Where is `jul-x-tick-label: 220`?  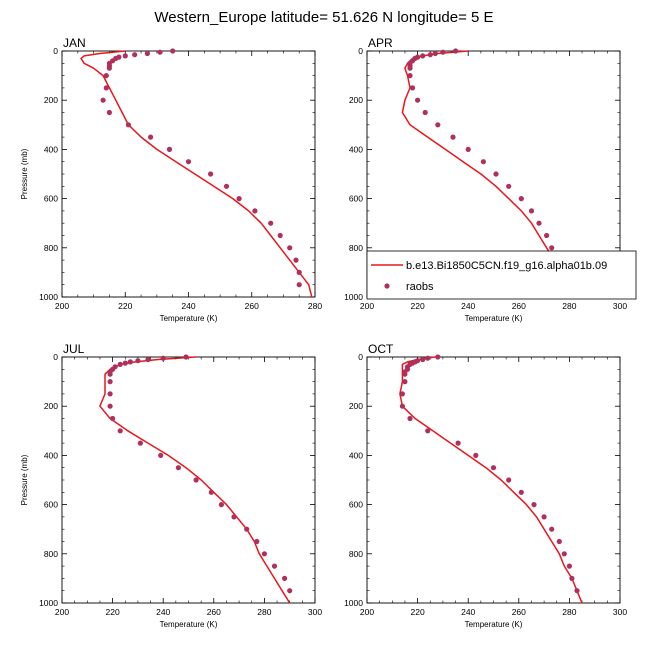
jul-x-tick-label: 220 is located at coordinates (113, 612).